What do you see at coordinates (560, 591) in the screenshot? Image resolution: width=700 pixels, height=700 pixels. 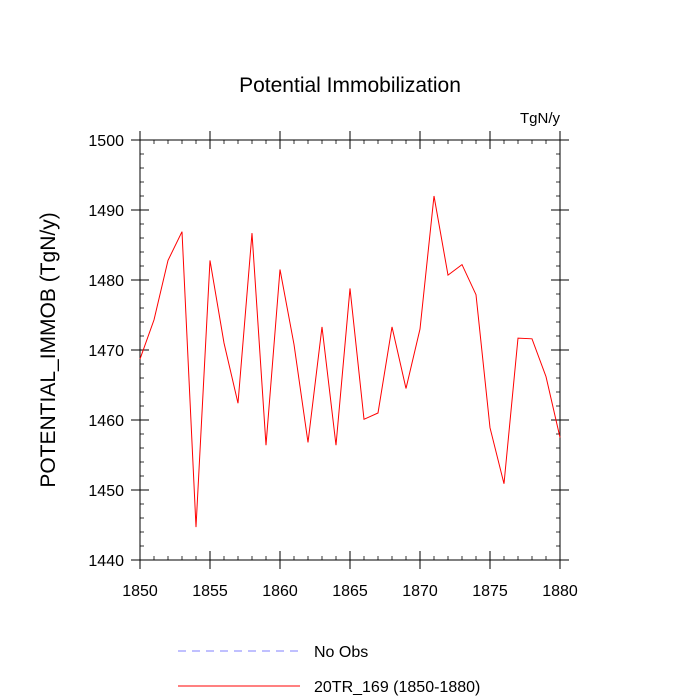 I see `x-tick-label: 1880` at bounding box center [560, 591].